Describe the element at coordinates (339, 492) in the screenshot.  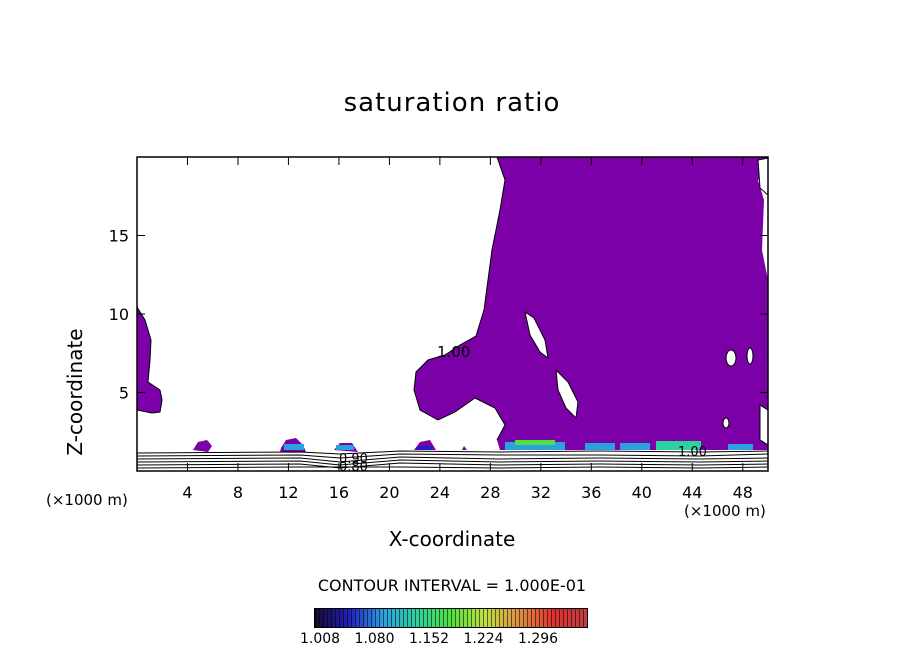
I see `x-tick-label: 16` at that location.